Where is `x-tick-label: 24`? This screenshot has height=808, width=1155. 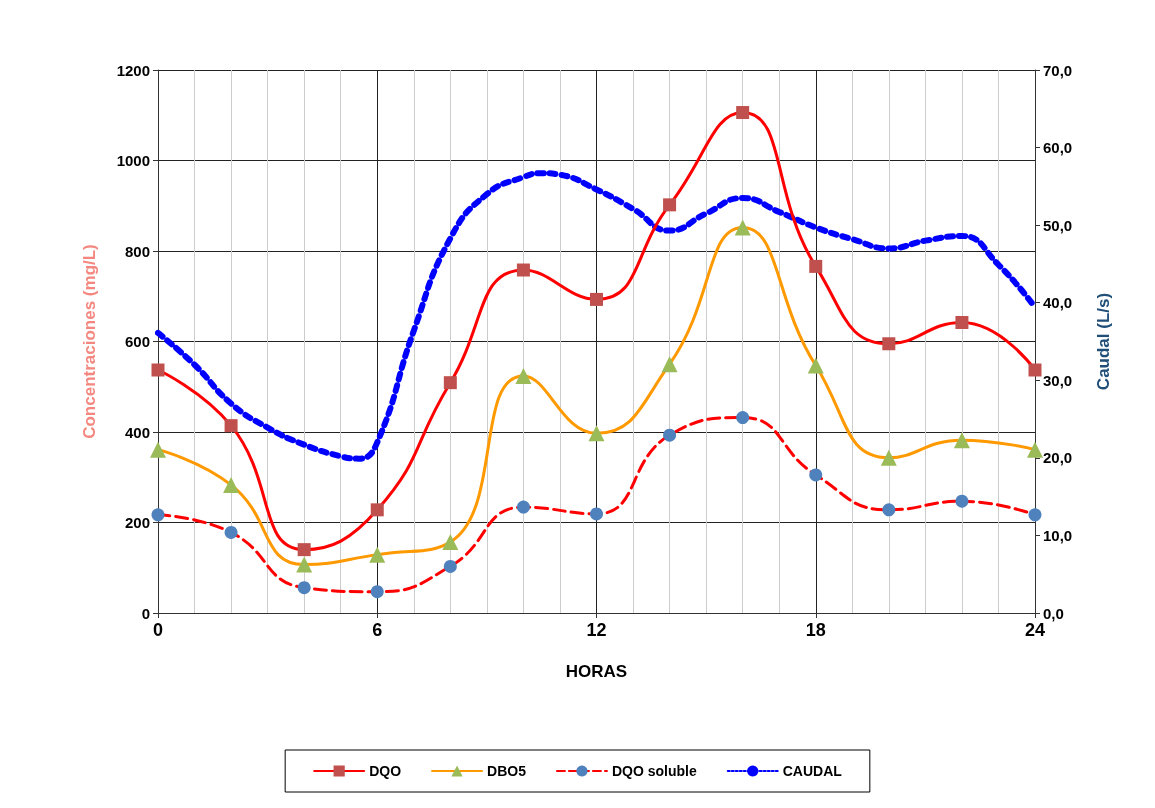
x-tick-label: 24 is located at coordinates (1035, 630).